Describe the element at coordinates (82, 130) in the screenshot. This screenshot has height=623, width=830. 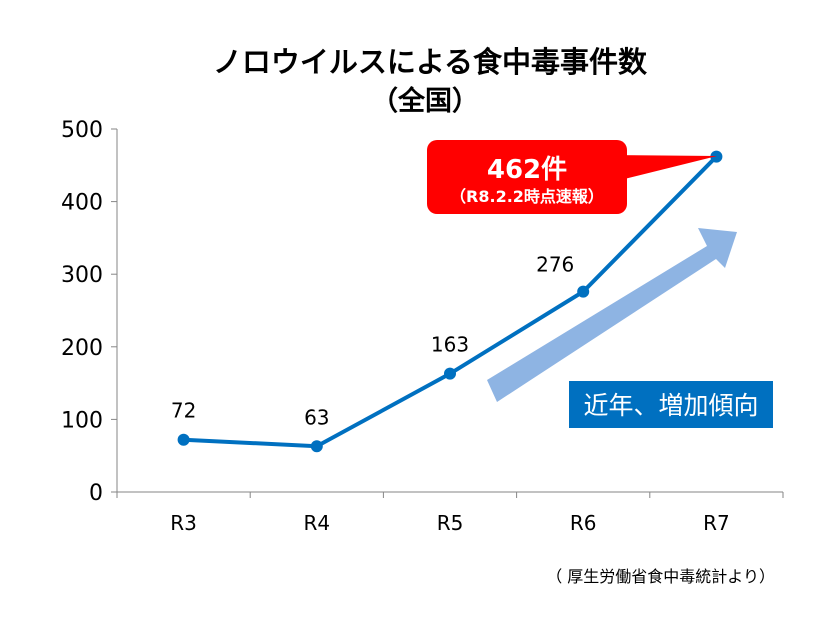
I see `y-tick-label: 500` at that location.